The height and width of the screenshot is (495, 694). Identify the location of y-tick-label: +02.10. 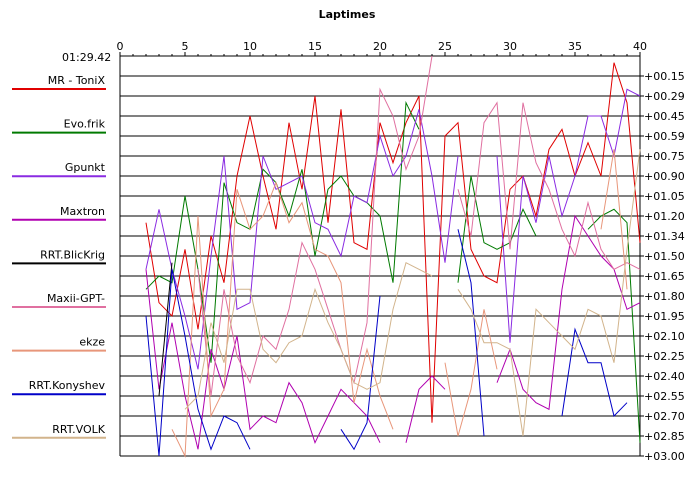
(664, 336).